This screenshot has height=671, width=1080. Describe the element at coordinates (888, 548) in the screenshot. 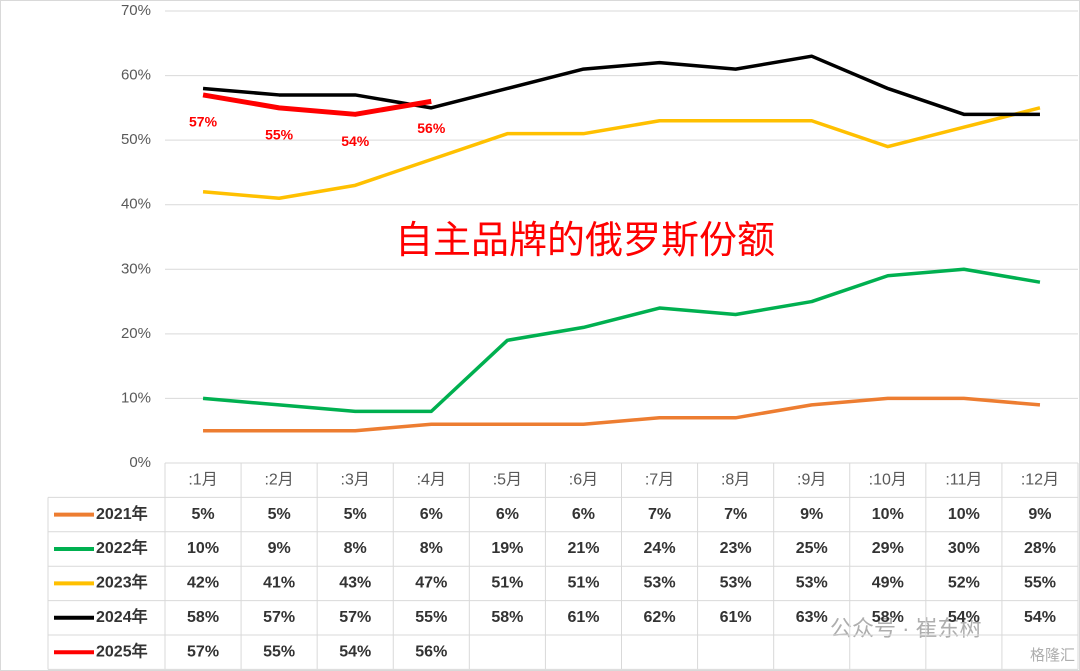

I see `table-cell: 29%` at that location.